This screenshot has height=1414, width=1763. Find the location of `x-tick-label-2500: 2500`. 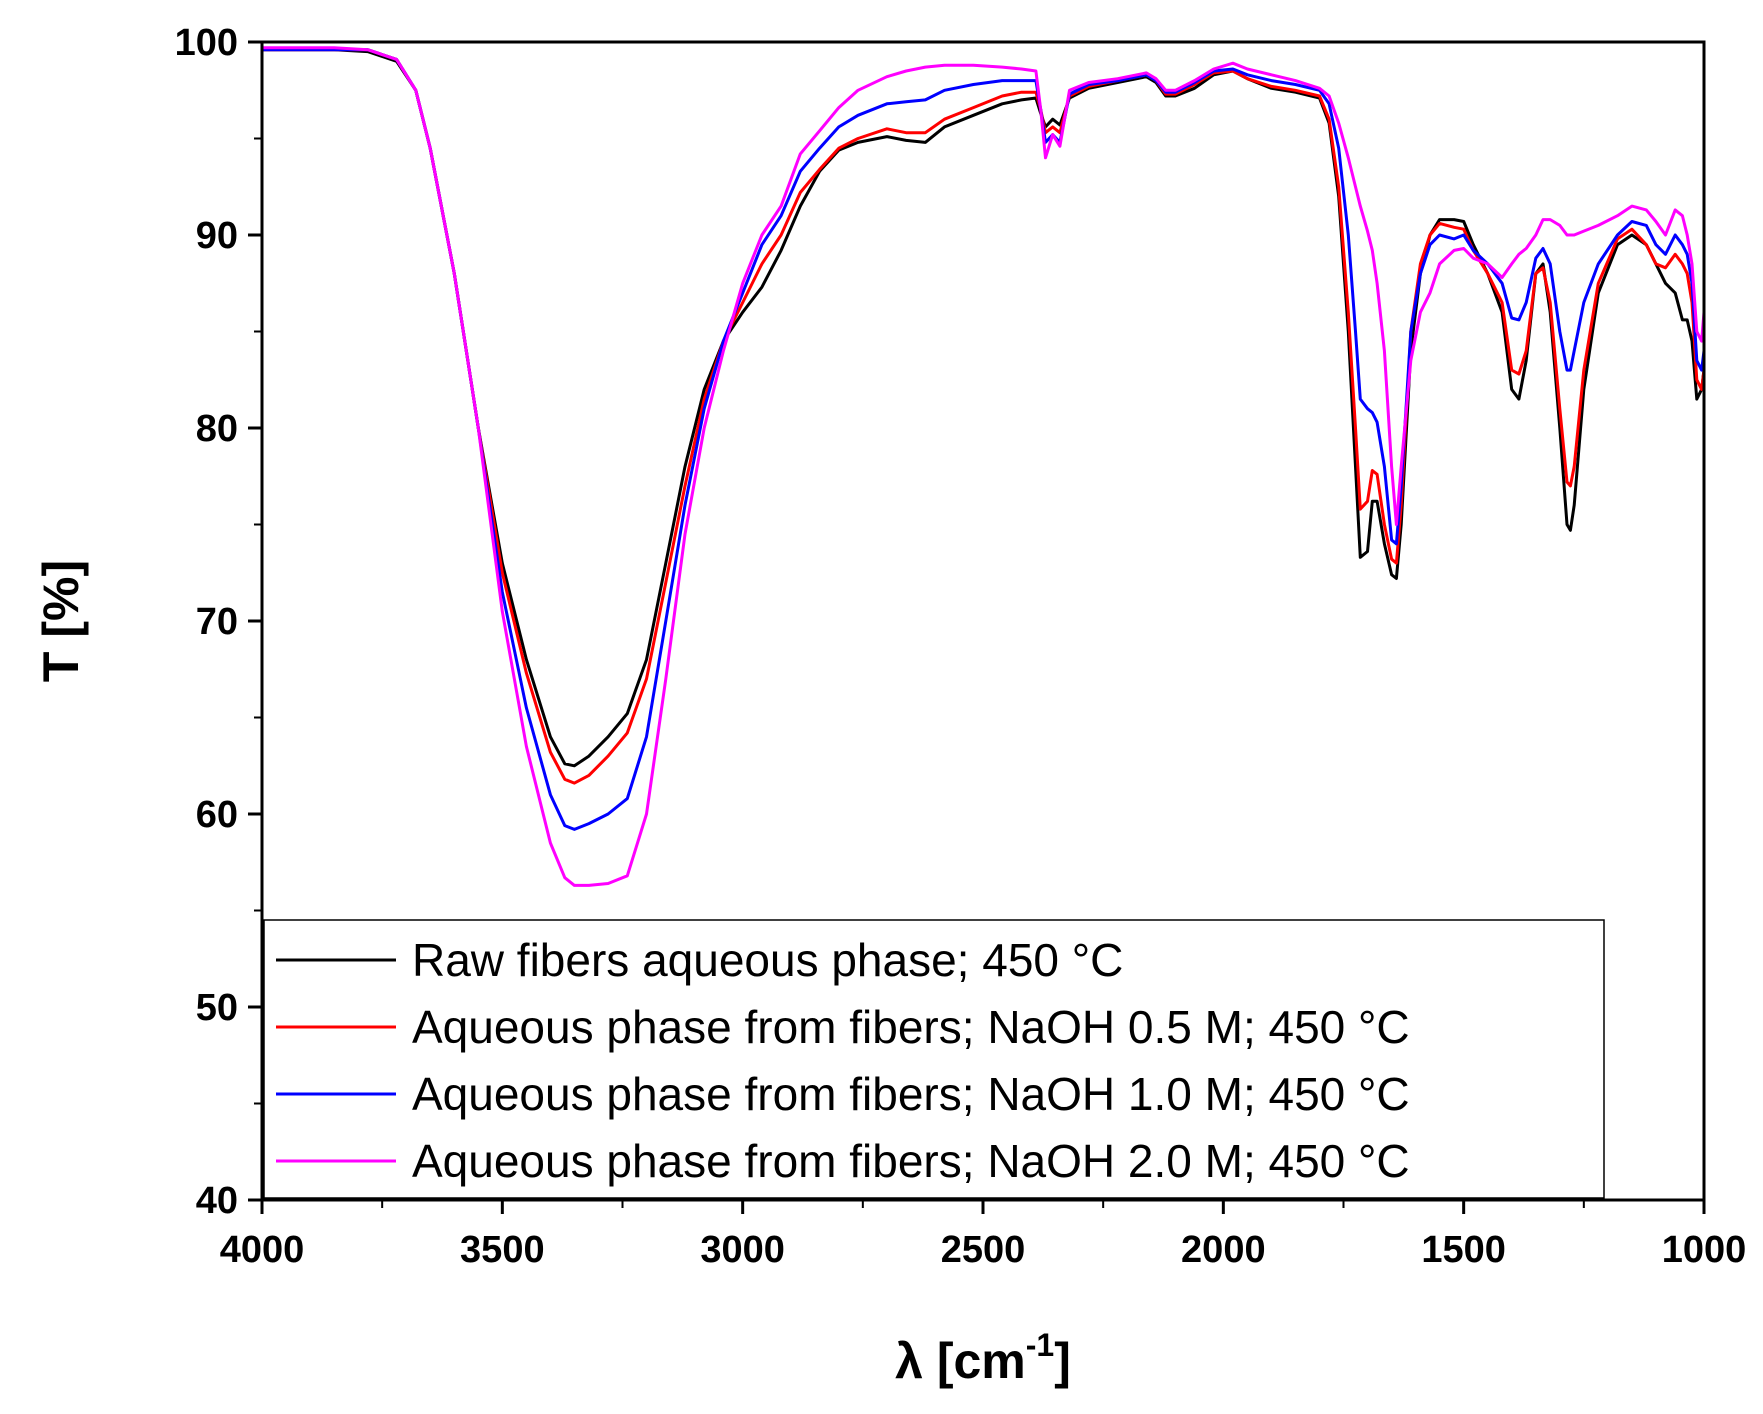

x-tick-label-2500: 2500 is located at coordinates (983, 1250).